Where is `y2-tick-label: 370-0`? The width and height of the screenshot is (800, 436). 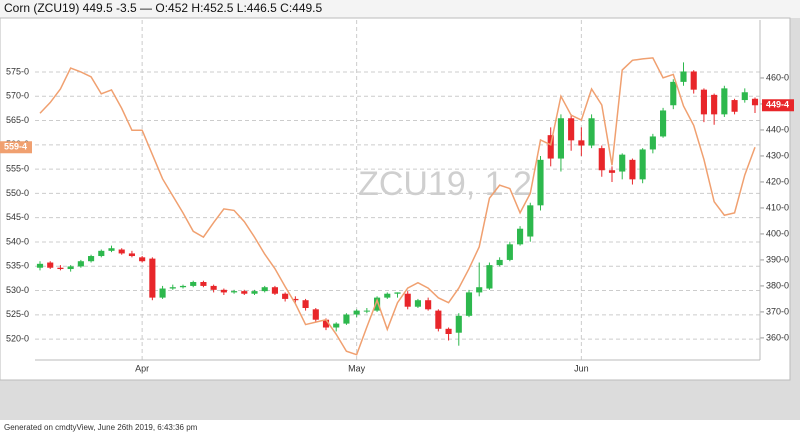 y2-tick-label: 370-0 is located at coordinates (777, 311).